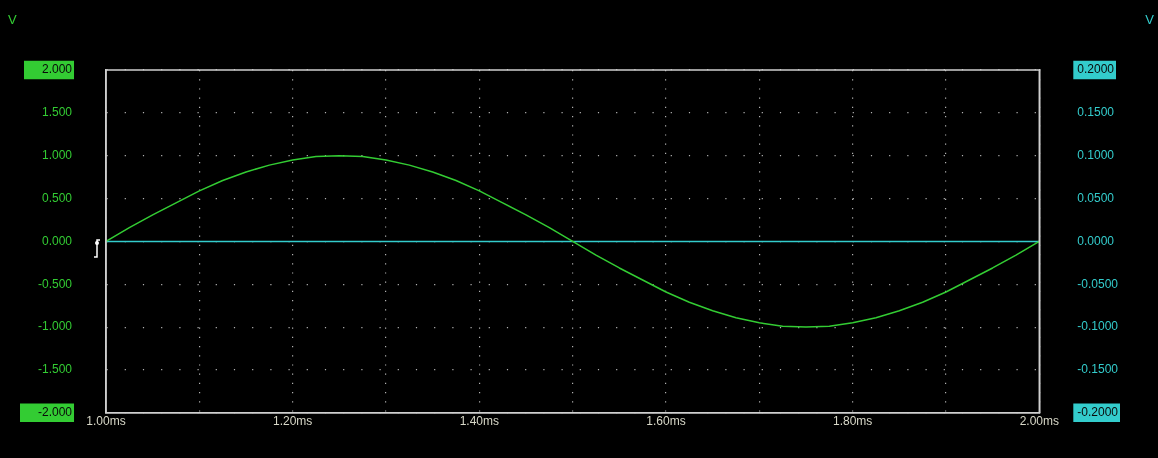 This screenshot has height=458, width=1158. What do you see at coordinates (1096, 69) in the screenshot?
I see `y2-tick-label: 0.2000` at bounding box center [1096, 69].